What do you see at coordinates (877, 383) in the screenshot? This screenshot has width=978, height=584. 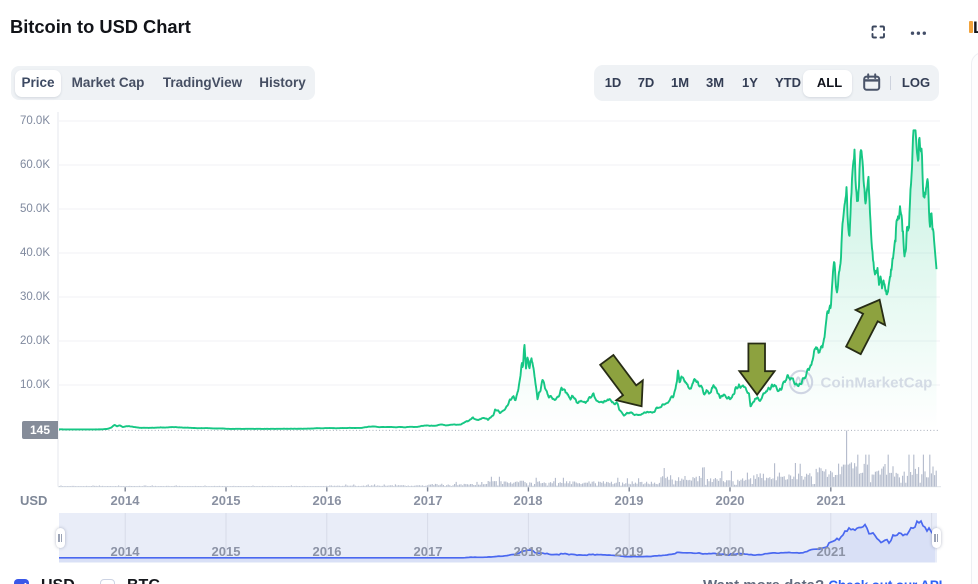 I see `svg-text: CoinMarketCap` at bounding box center [877, 383].